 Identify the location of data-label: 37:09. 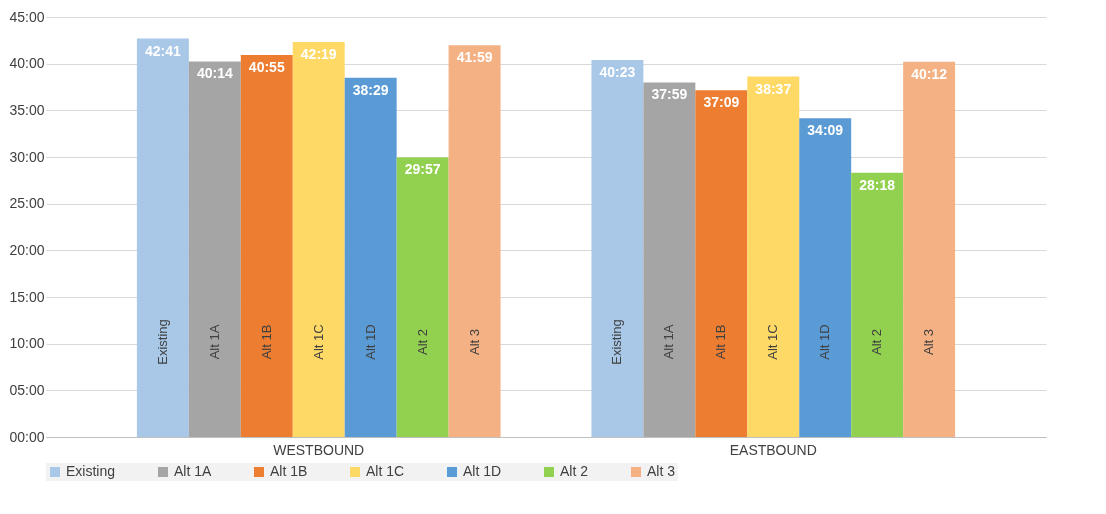
(721, 102).